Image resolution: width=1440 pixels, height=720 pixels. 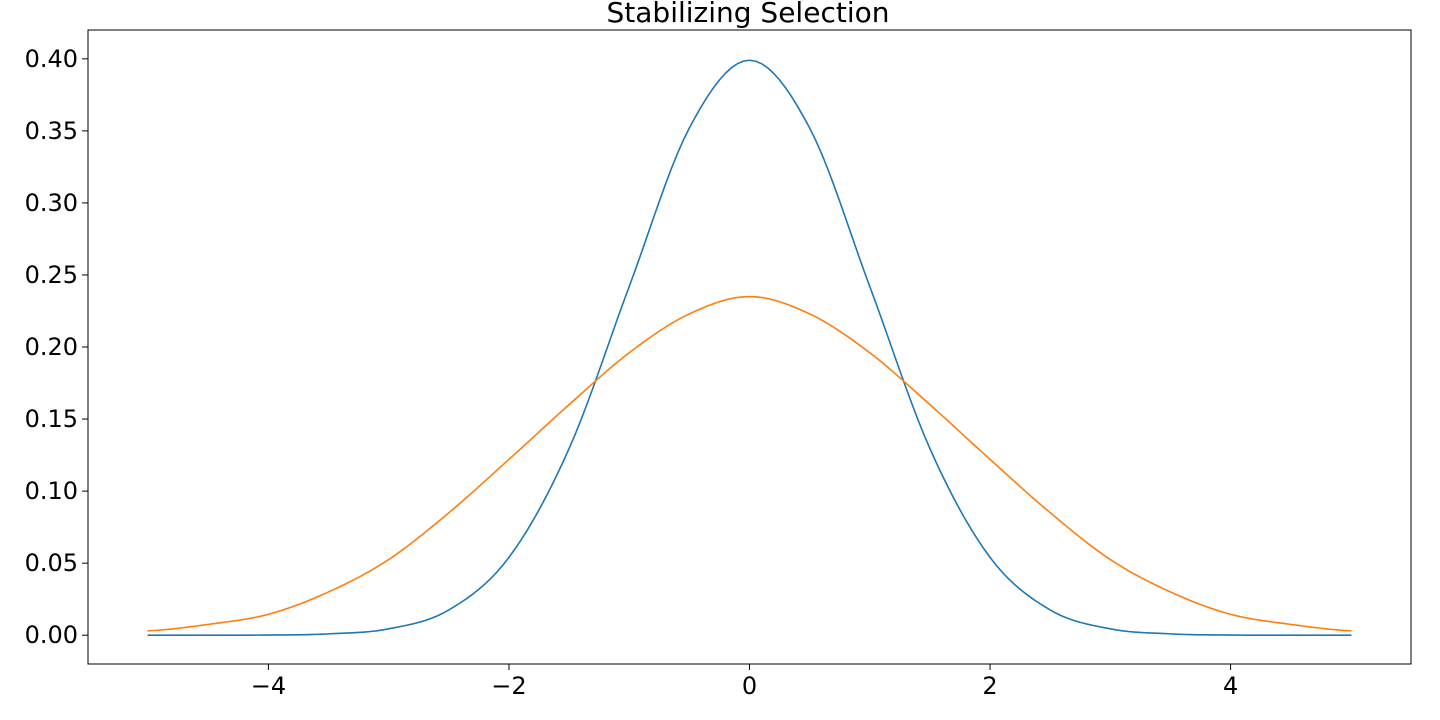 I want to click on y-tick-label: 0.25, so click(x=51, y=275).